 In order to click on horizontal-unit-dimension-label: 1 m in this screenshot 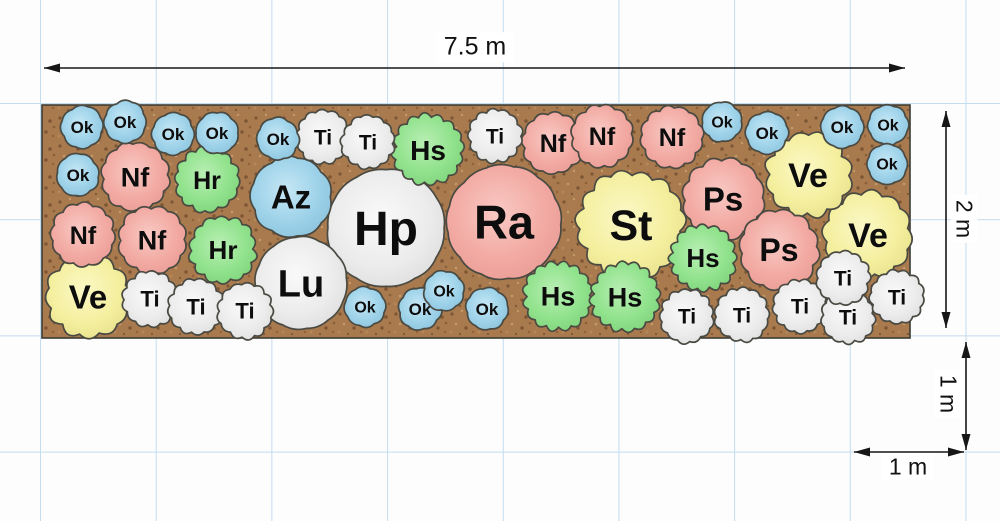, I will do `click(908, 467)`.